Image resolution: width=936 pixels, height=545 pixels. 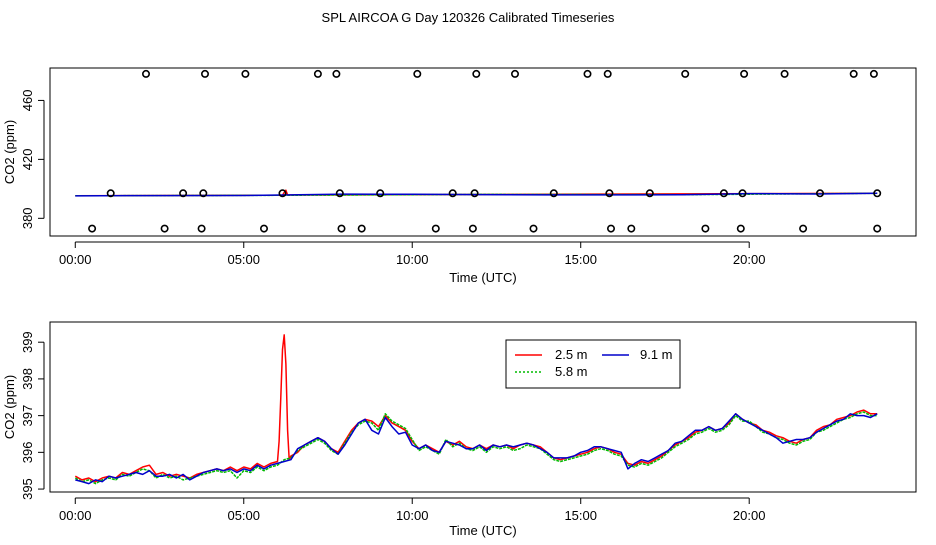 What do you see at coordinates (27, 416) in the screenshot?
I see `bottom-y-tick-label: 397` at bounding box center [27, 416].